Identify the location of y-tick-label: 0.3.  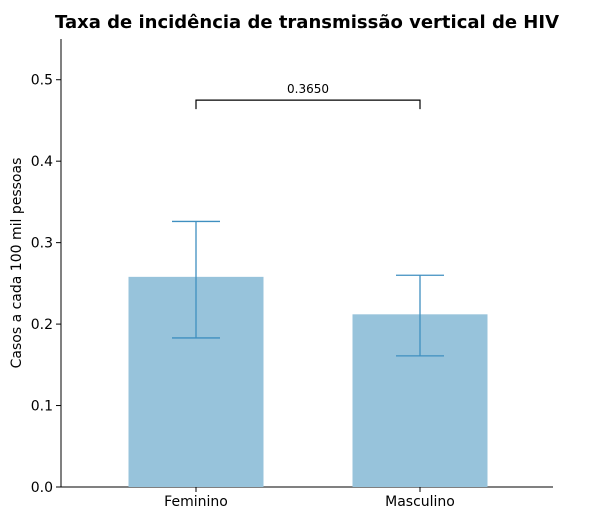
(42, 244).